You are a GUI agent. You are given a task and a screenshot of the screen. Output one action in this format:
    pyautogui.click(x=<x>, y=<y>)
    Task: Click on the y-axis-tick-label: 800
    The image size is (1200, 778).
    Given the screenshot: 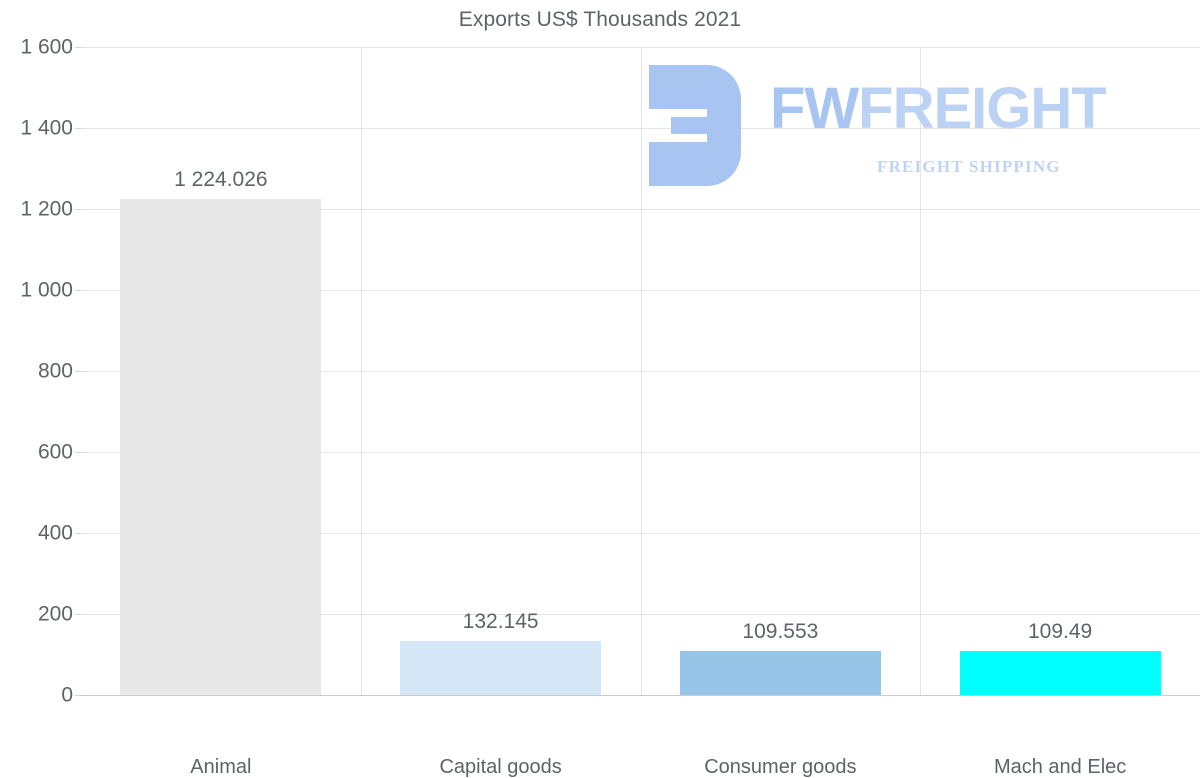 What is the action you would take?
    pyautogui.click(x=55, y=371)
    